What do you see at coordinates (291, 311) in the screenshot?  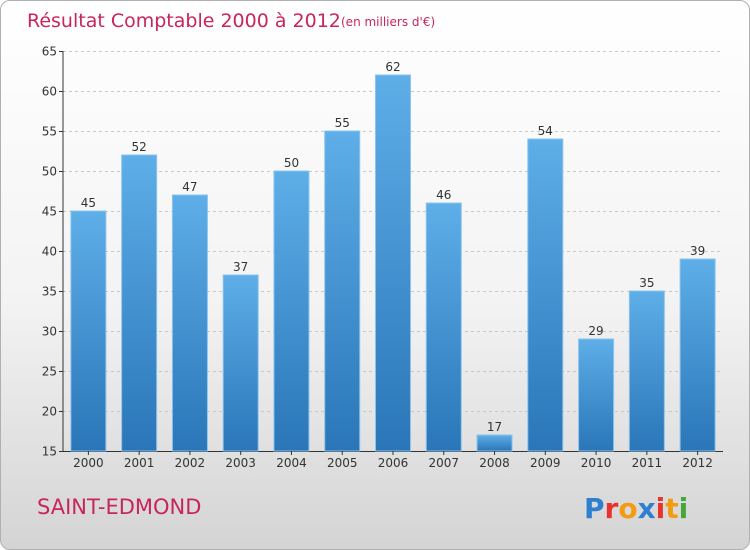 I see `bar-2004` at bounding box center [291, 311].